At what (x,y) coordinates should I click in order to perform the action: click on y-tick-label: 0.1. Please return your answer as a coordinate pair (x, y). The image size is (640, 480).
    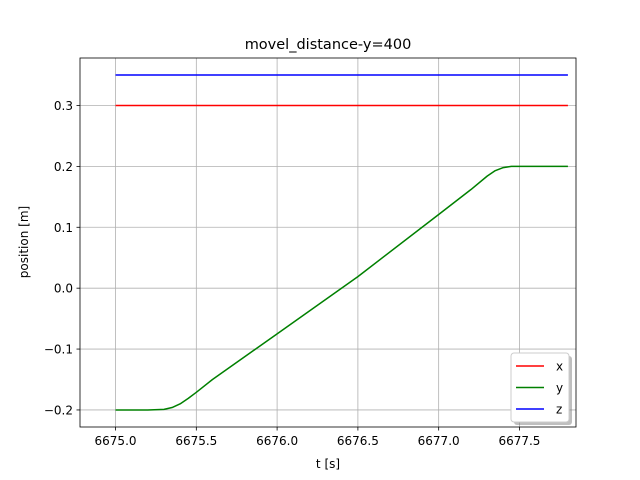
    Looking at the image, I should click on (63, 228).